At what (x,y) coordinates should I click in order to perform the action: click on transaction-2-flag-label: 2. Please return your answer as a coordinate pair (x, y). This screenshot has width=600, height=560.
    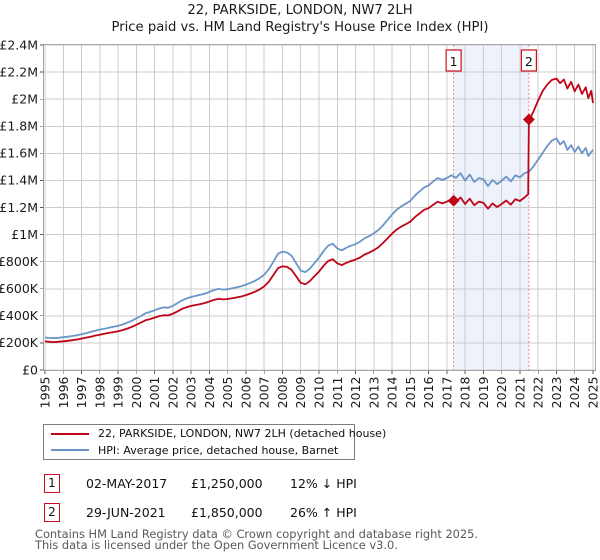
    Looking at the image, I should click on (529, 61).